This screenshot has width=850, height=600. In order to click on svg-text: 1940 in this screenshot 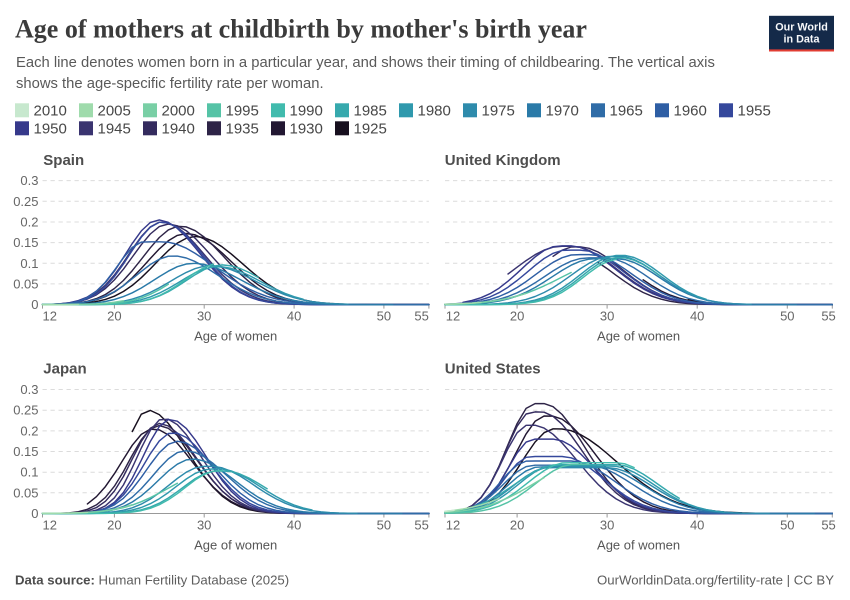, I will do `click(178, 128)`.